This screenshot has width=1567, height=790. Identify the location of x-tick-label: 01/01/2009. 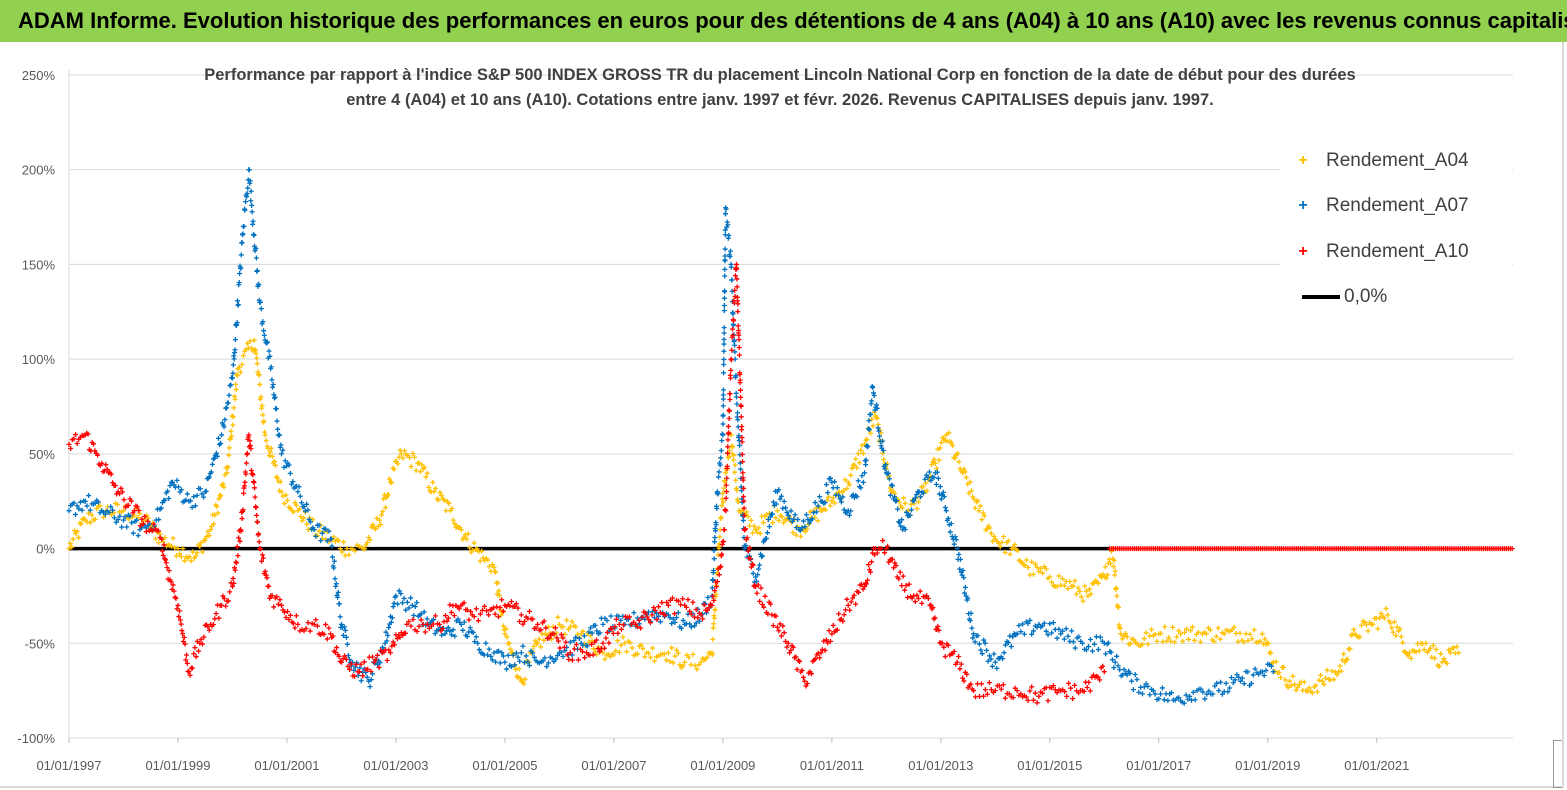
(722, 765).